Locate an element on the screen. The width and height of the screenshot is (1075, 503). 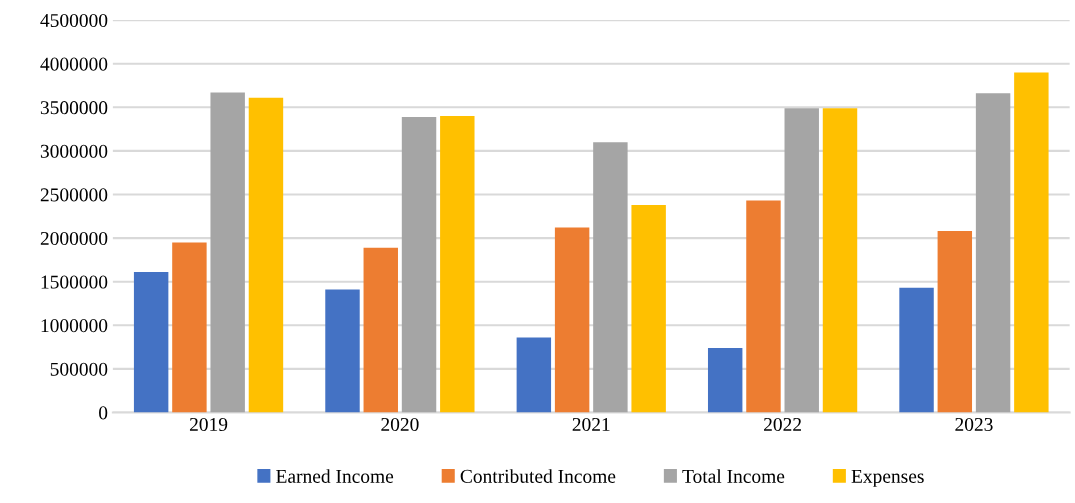
legend-label: Earned Income is located at coordinates (335, 476).